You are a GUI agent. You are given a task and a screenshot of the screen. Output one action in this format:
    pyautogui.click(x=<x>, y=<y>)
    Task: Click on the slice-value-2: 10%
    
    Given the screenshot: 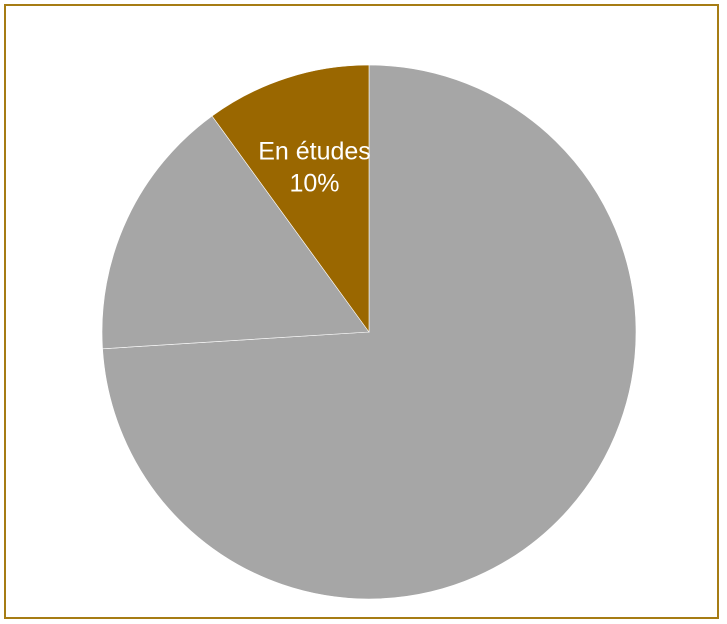 What is the action you would take?
    pyautogui.click(x=314, y=183)
    